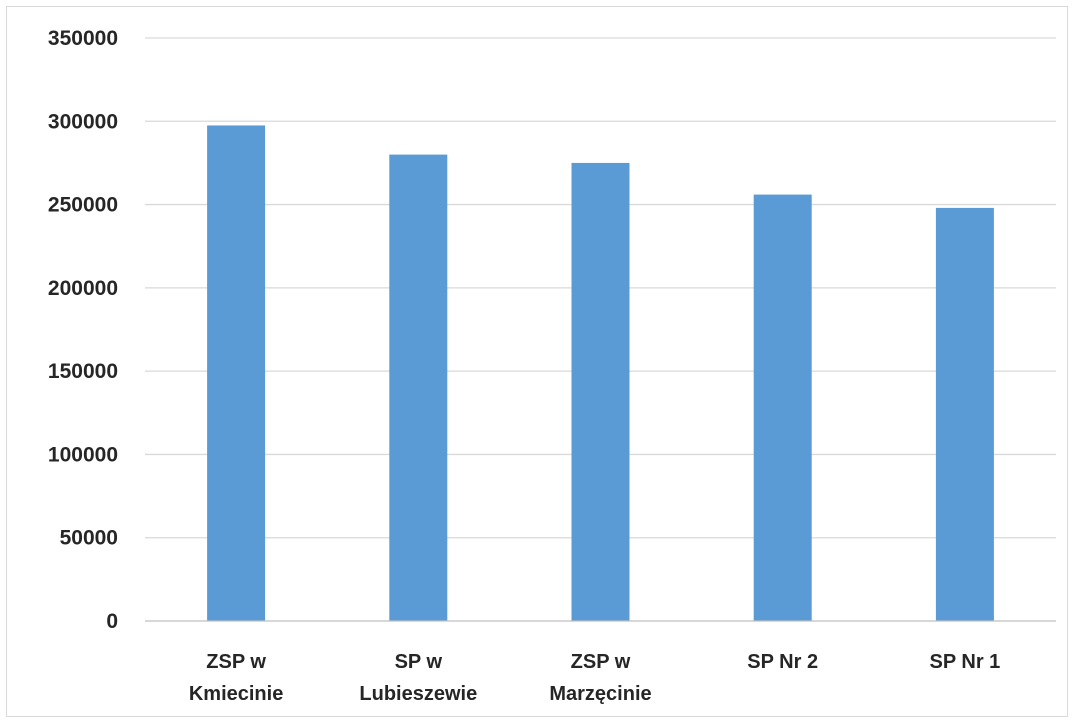  Describe the element at coordinates (236, 678) in the screenshot. I see `x-category-label: ZSP w Kmiecinie` at that location.